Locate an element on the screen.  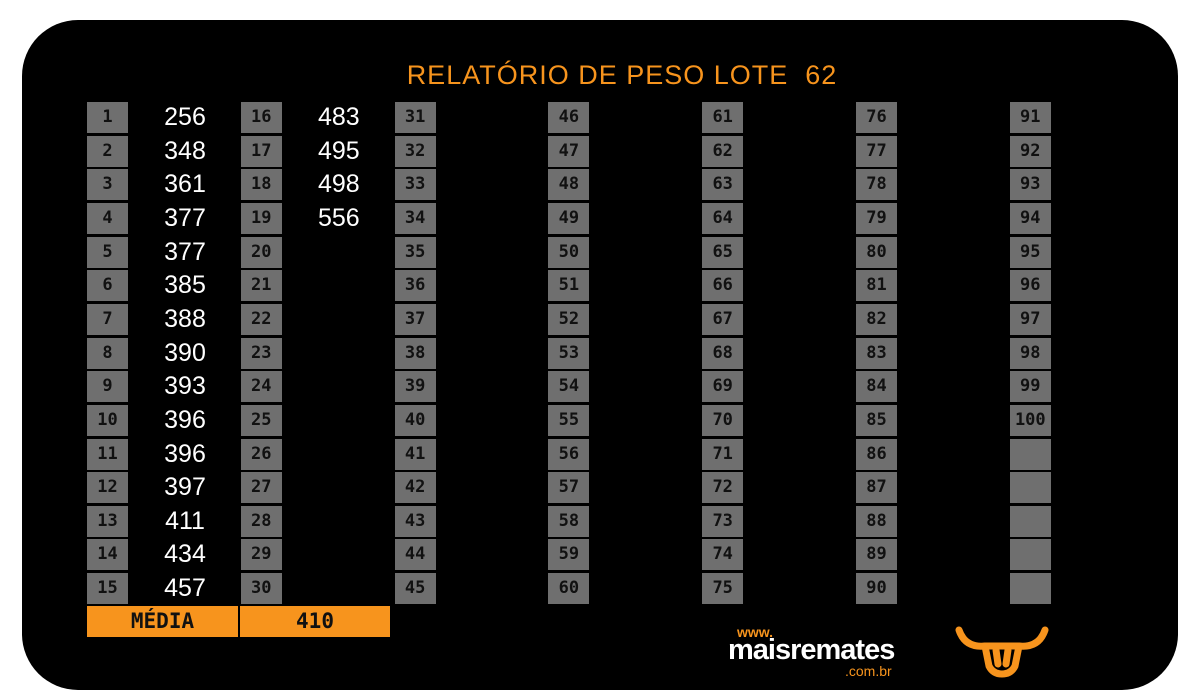
index-cell: 57 is located at coordinates (569, 488).